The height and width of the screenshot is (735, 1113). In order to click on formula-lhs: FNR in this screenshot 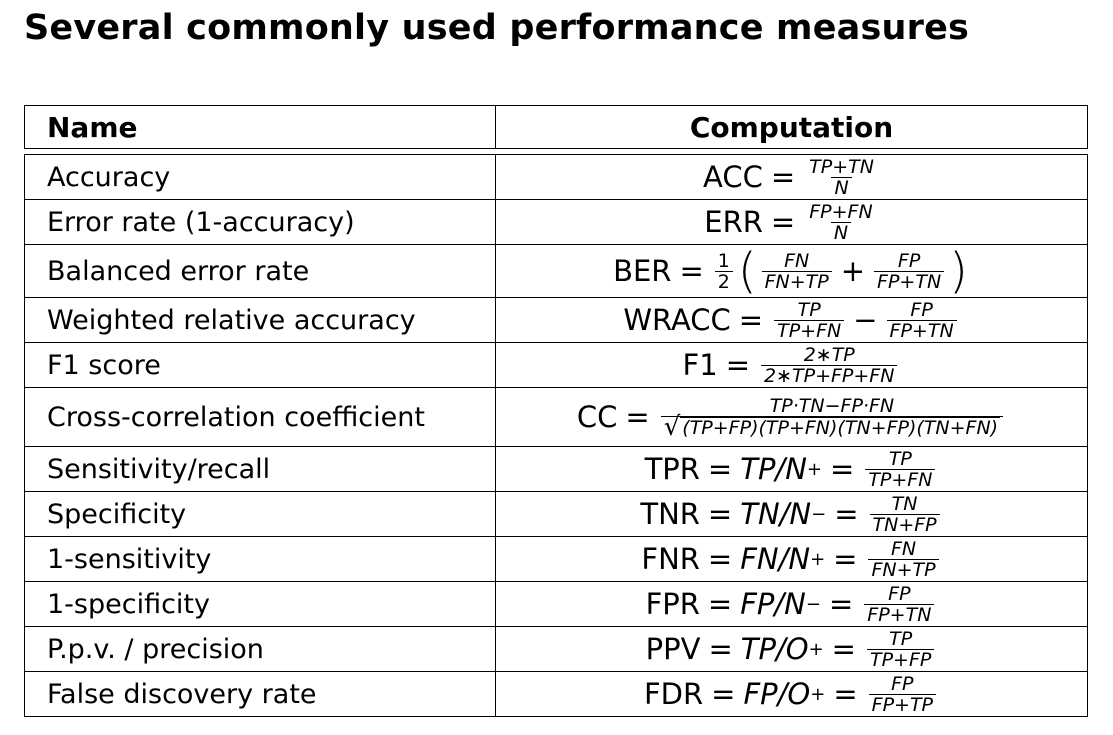, I will do `click(670, 559)`.